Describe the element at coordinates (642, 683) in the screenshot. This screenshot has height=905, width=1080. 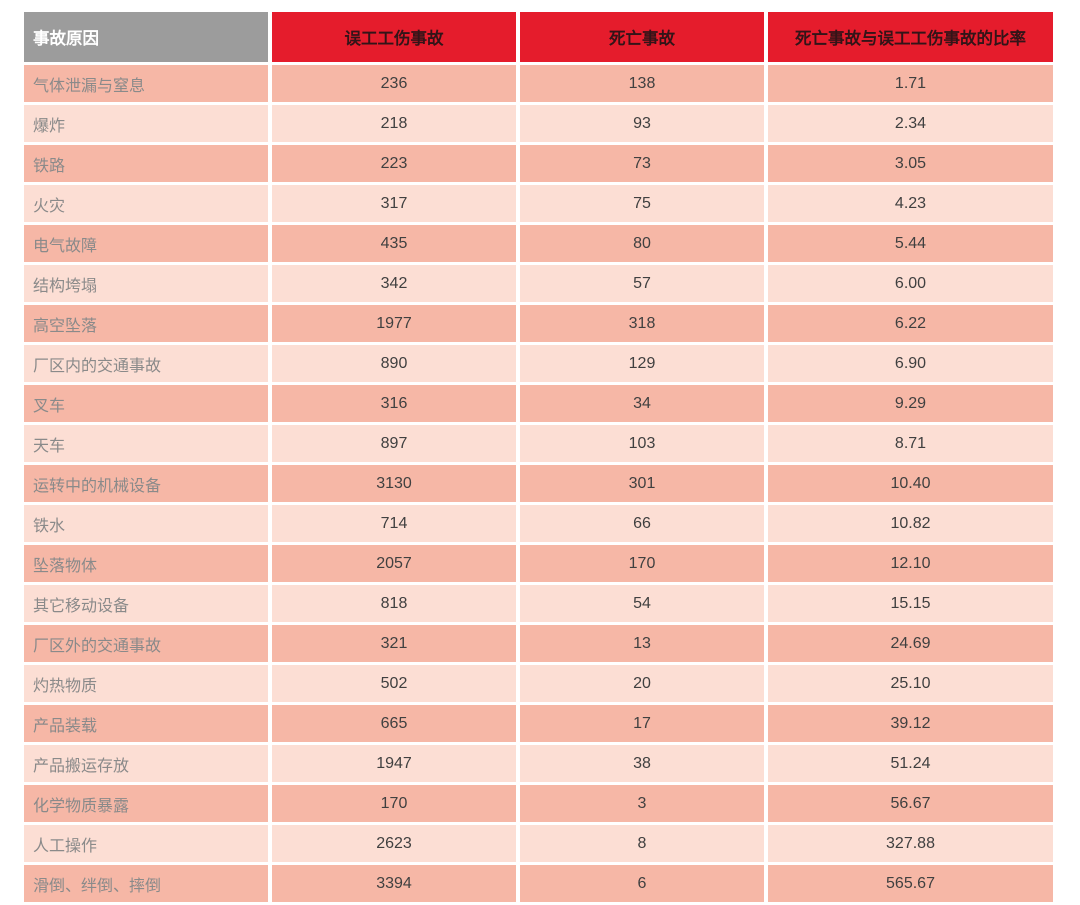
I see `value-cell: 20` at that location.